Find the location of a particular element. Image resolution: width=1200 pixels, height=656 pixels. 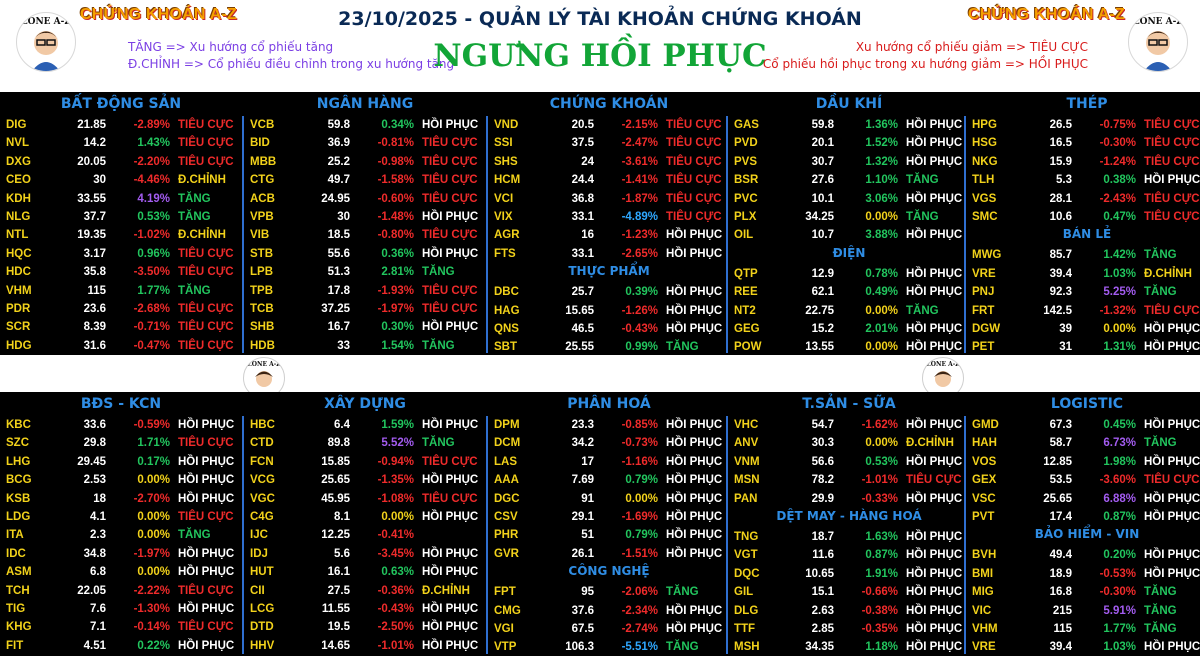

price: 78.2 is located at coordinates (822, 480).